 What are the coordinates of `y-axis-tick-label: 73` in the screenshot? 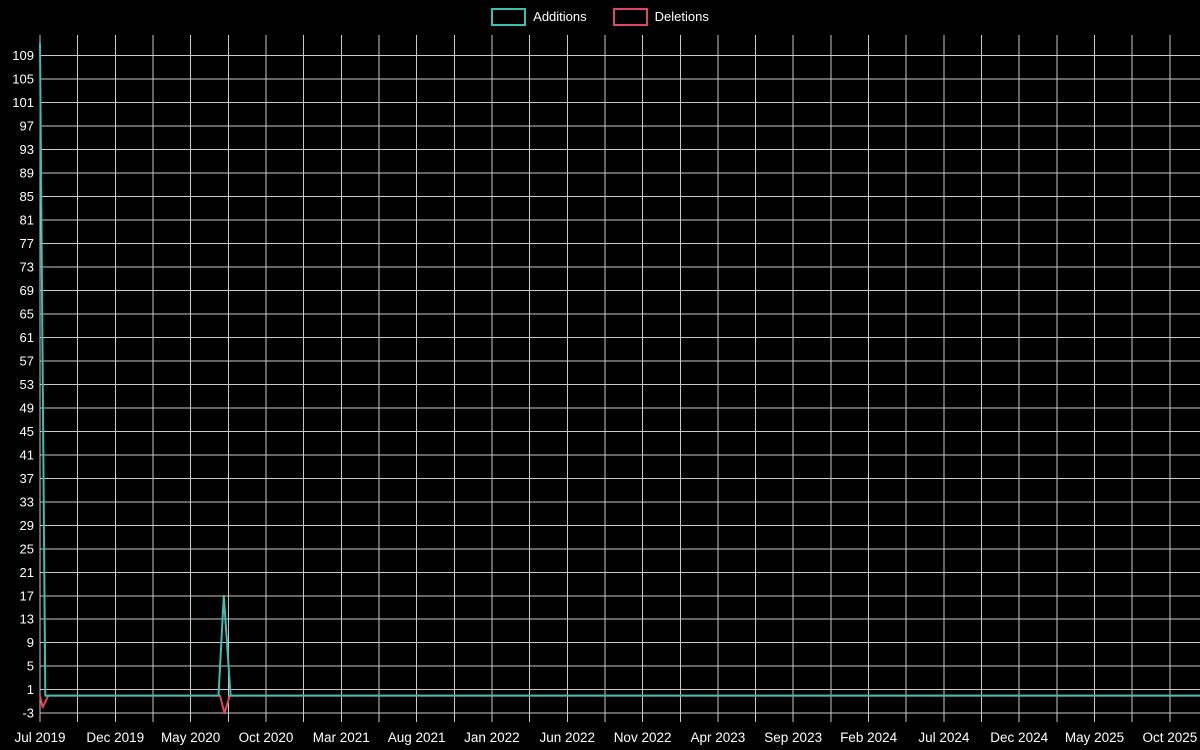 It's located at (27, 266).